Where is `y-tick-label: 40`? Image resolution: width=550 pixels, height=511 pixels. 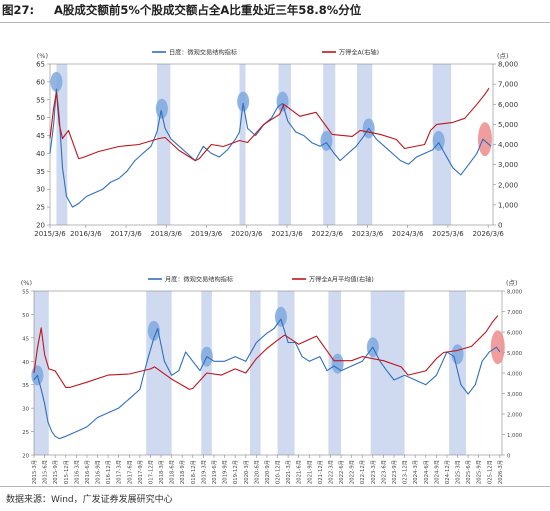
y-tick-label: 40 is located at coordinates (25, 363).